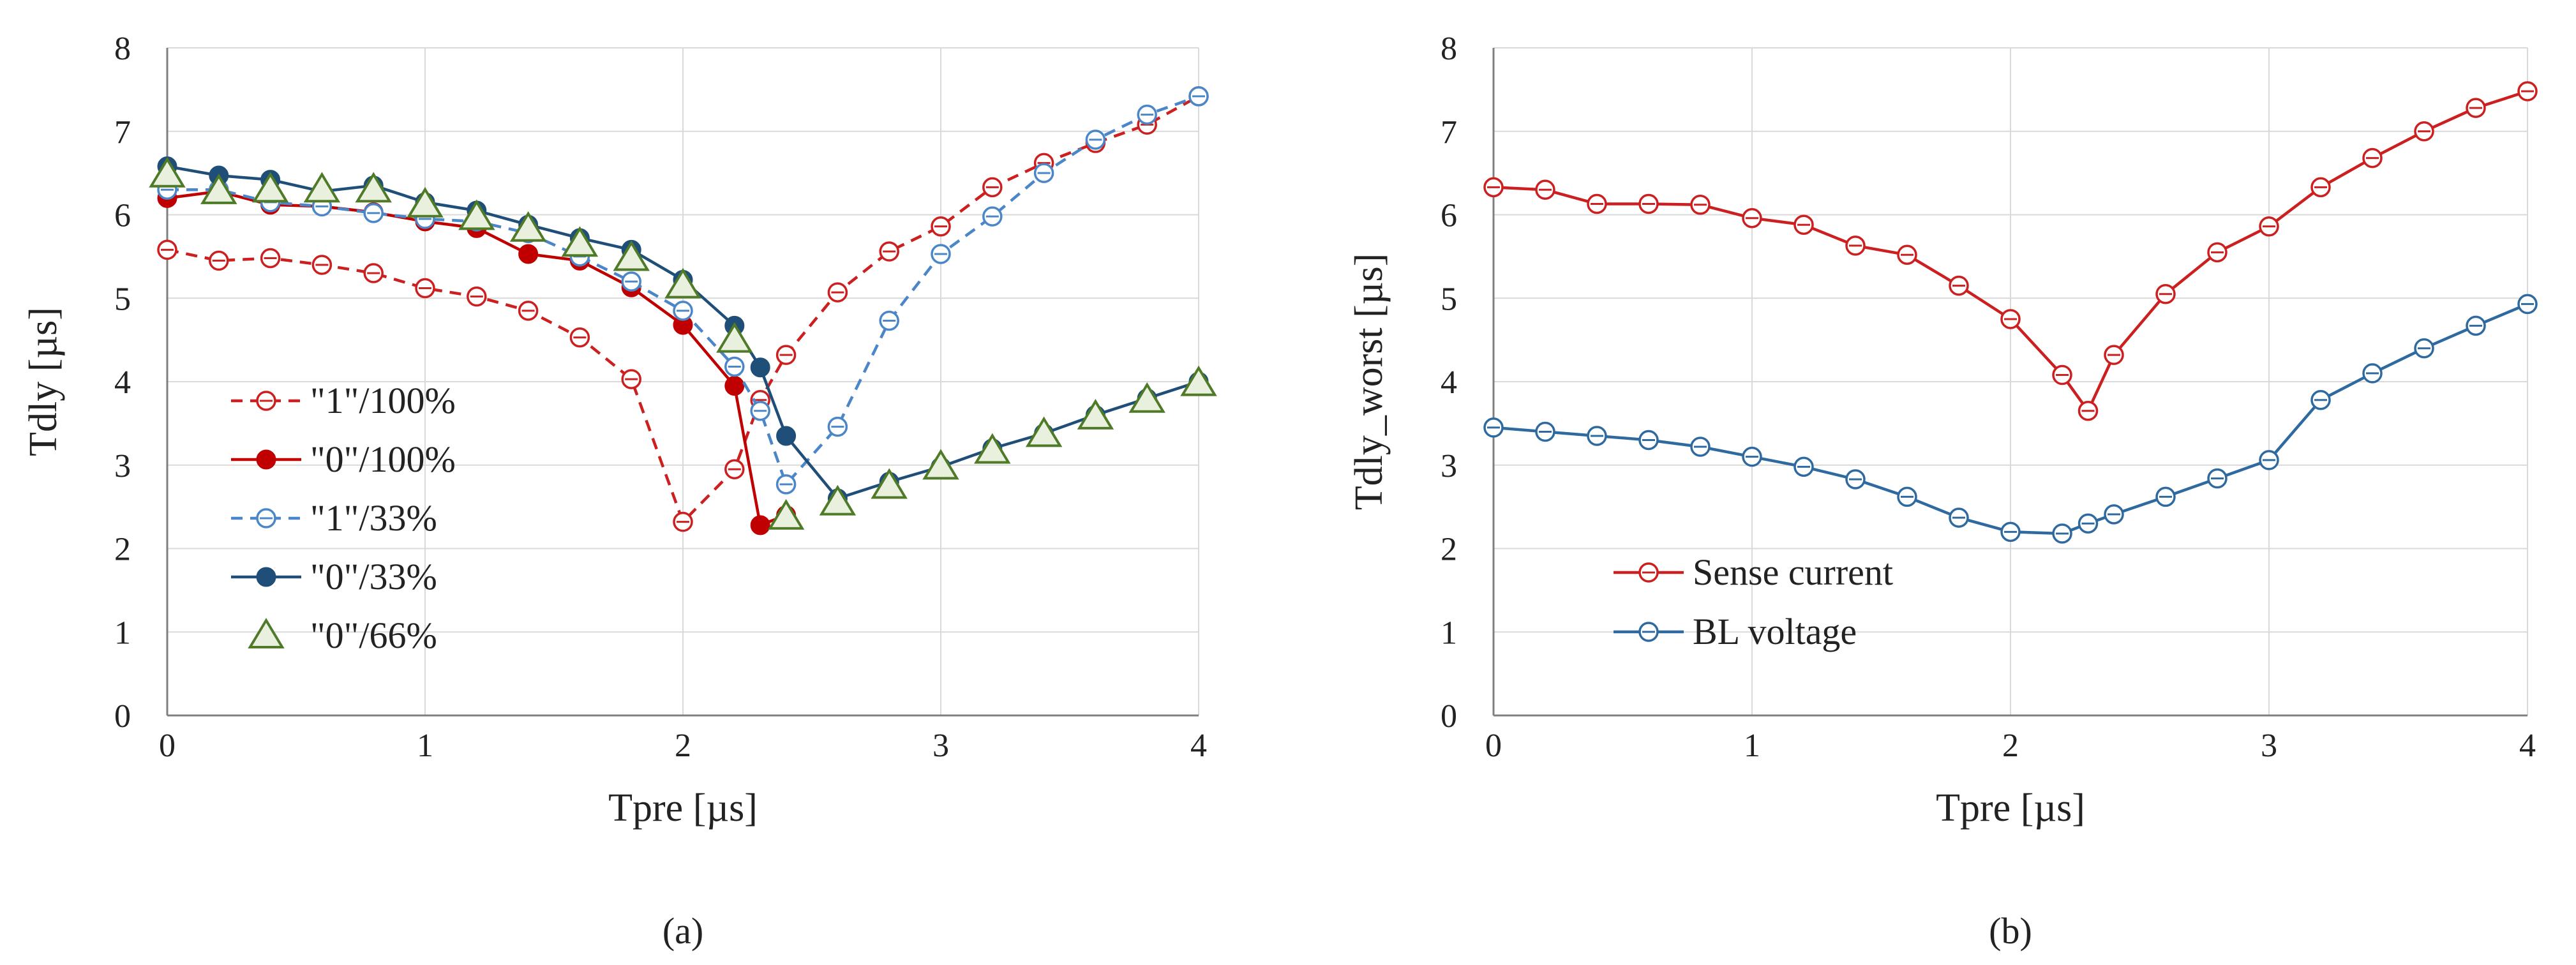 The height and width of the screenshot is (965, 2576). What do you see at coordinates (1753, 602) in the screenshot?
I see `legend: Sense current BL voltage` at bounding box center [1753, 602].